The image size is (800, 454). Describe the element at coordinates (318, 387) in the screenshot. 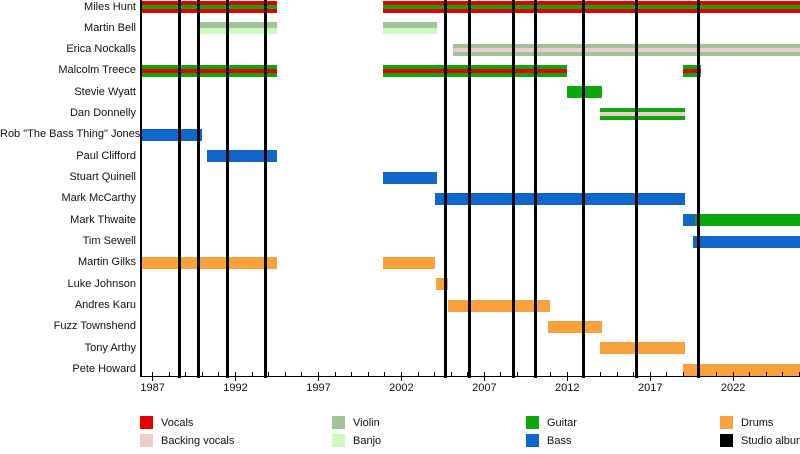

I see `x-tick-label: 1997` at that location.